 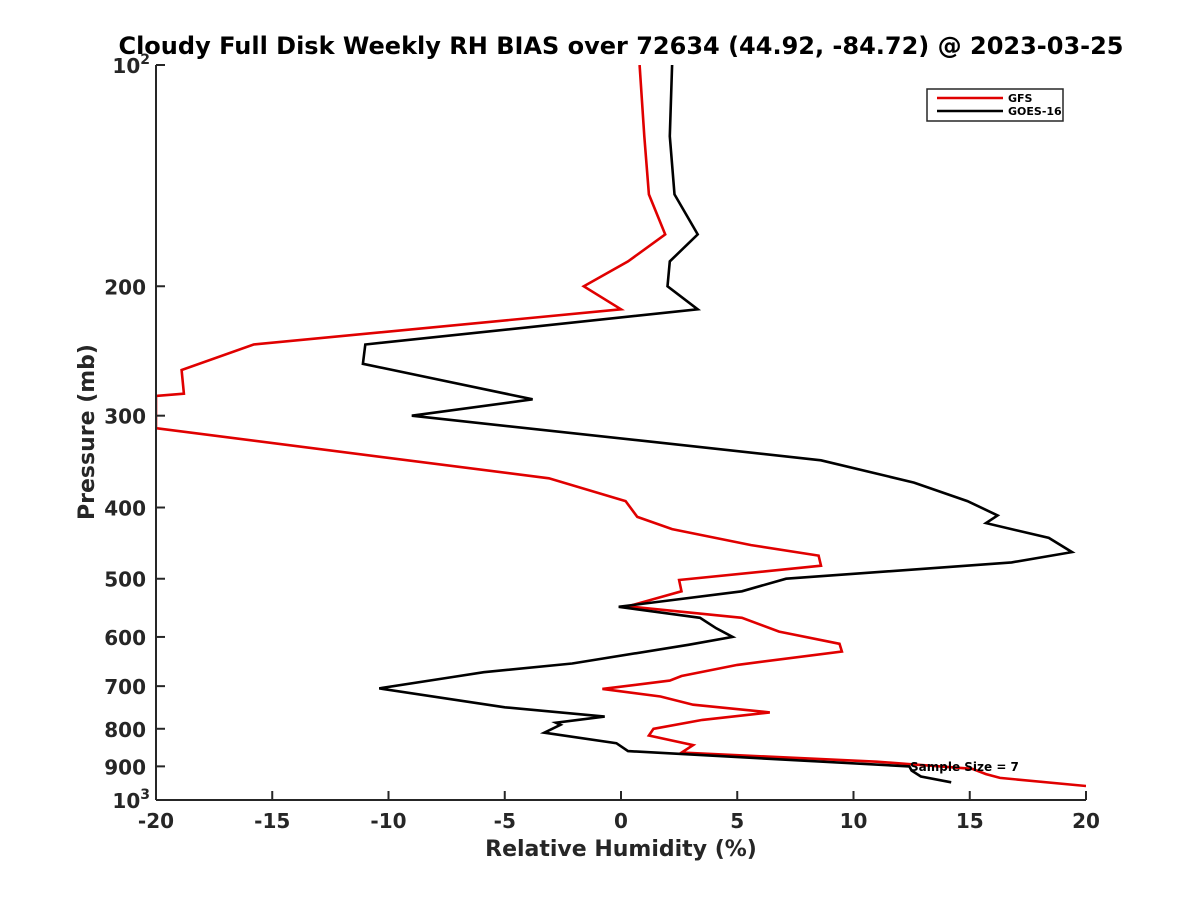 What do you see at coordinates (1035, 111) in the screenshot?
I see `legend-label-goes16: GOES-16` at bounding box center [1035, 111].